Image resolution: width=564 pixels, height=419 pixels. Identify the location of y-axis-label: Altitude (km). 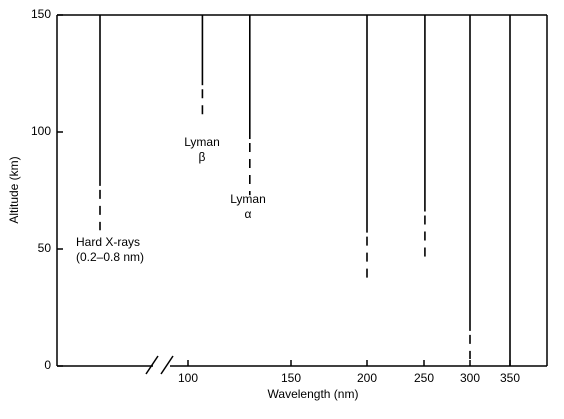
(14, 189).